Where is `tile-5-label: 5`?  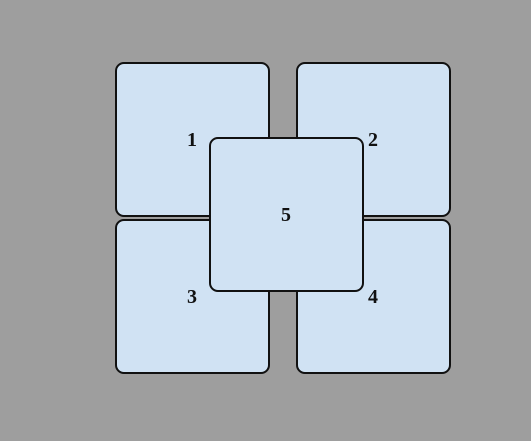 tile-5-label: 5 is located at coordinates (286, 215).